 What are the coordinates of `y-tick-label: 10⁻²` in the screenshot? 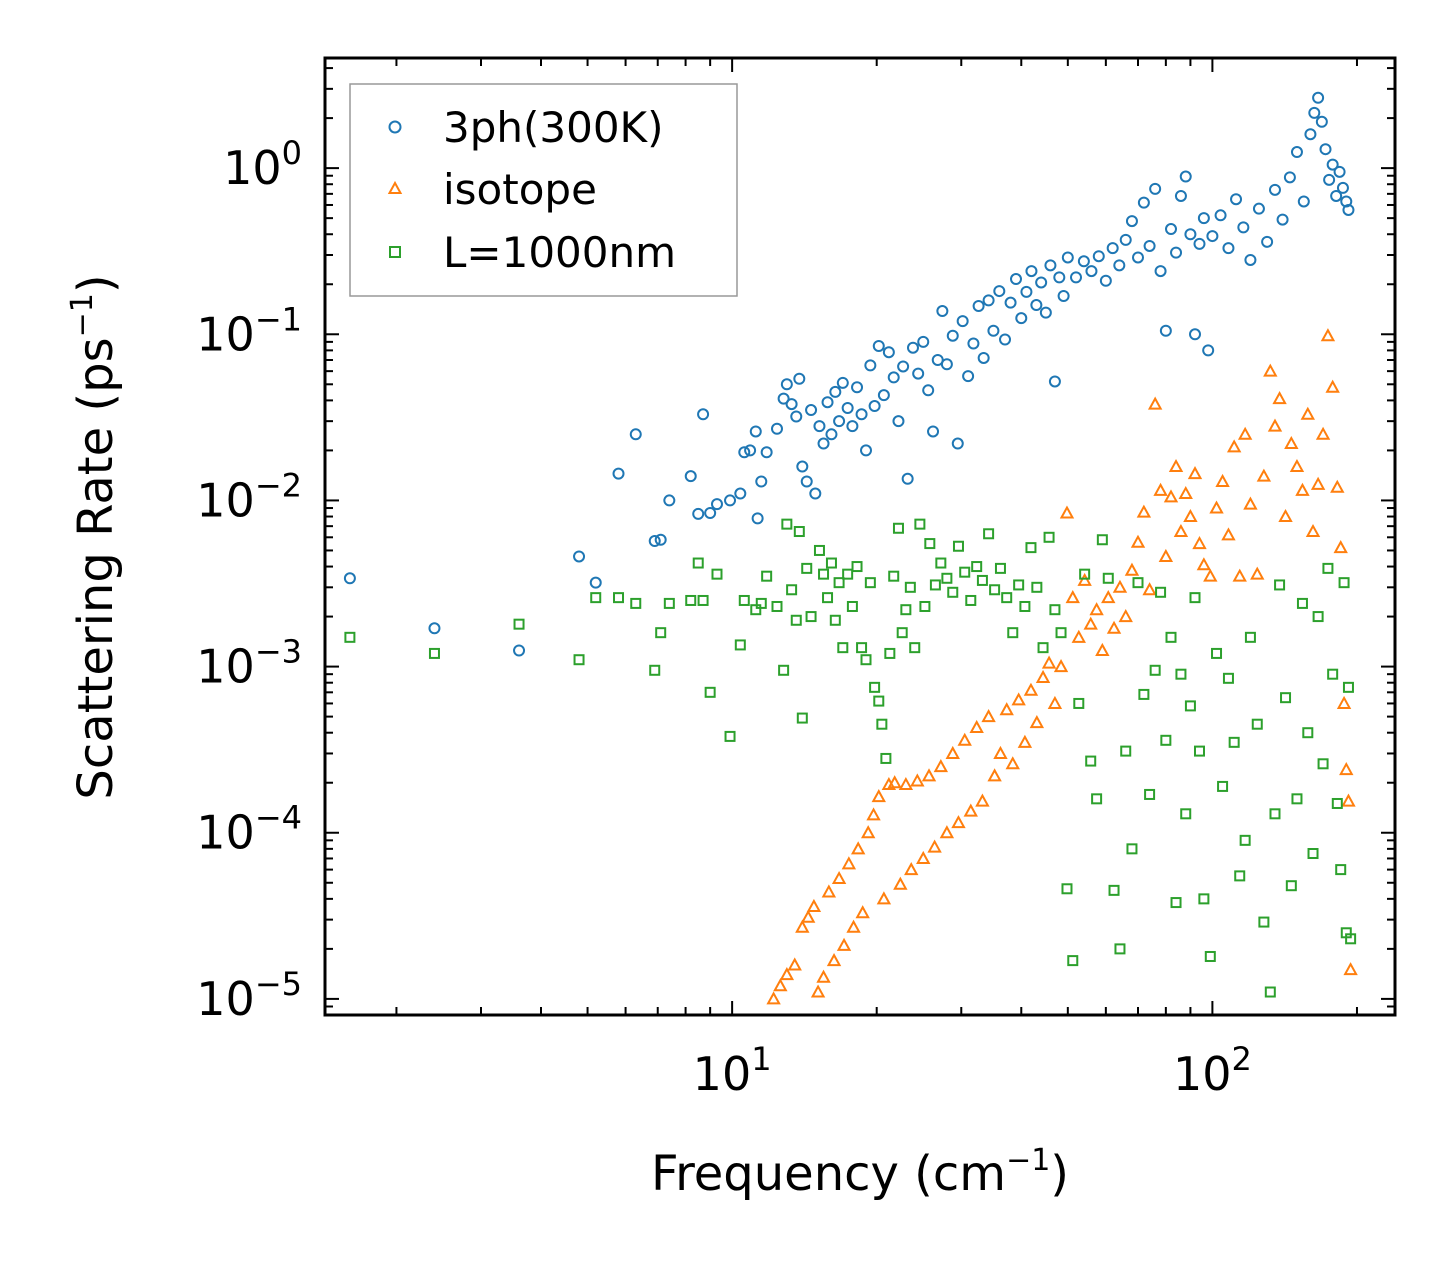 It's located at (249, 496).